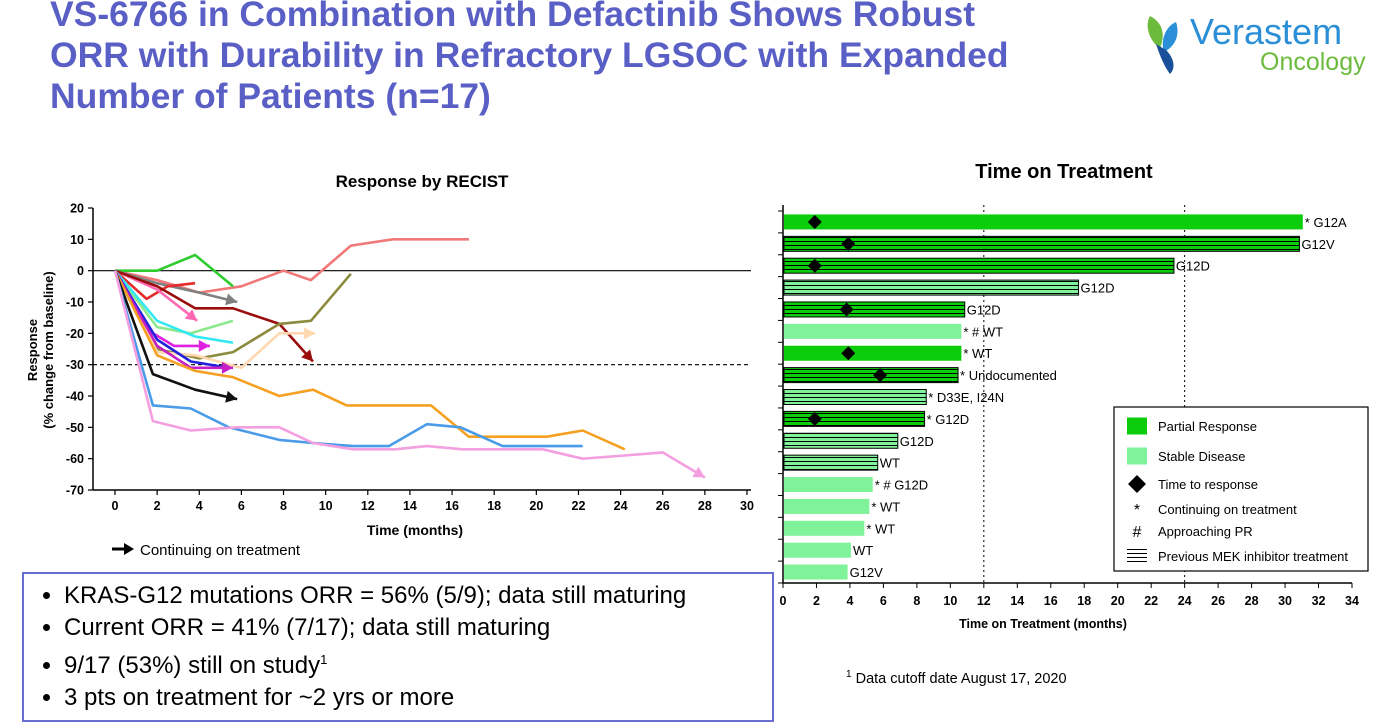 The height and width of the screenshot is (722, 1390). Describe the element at coordinates (75, 459) in the screenshot. I see `y-tick-label: -60` at that location.